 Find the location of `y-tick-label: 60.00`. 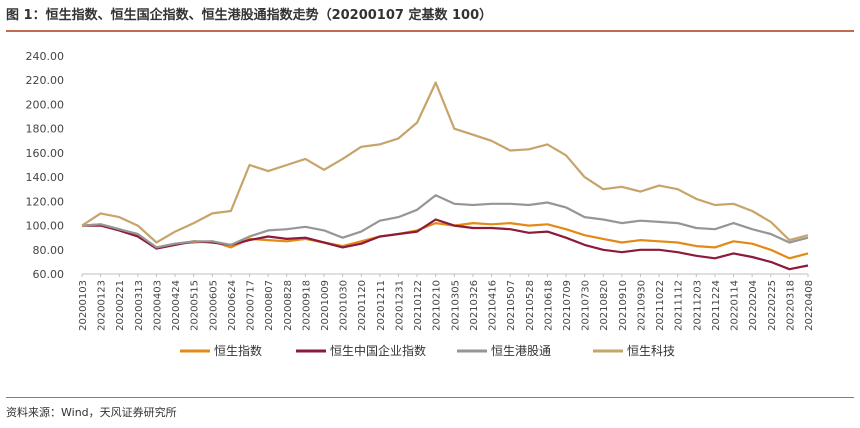

y-tick-label: 60.00 is located at coordinates (49, 274).